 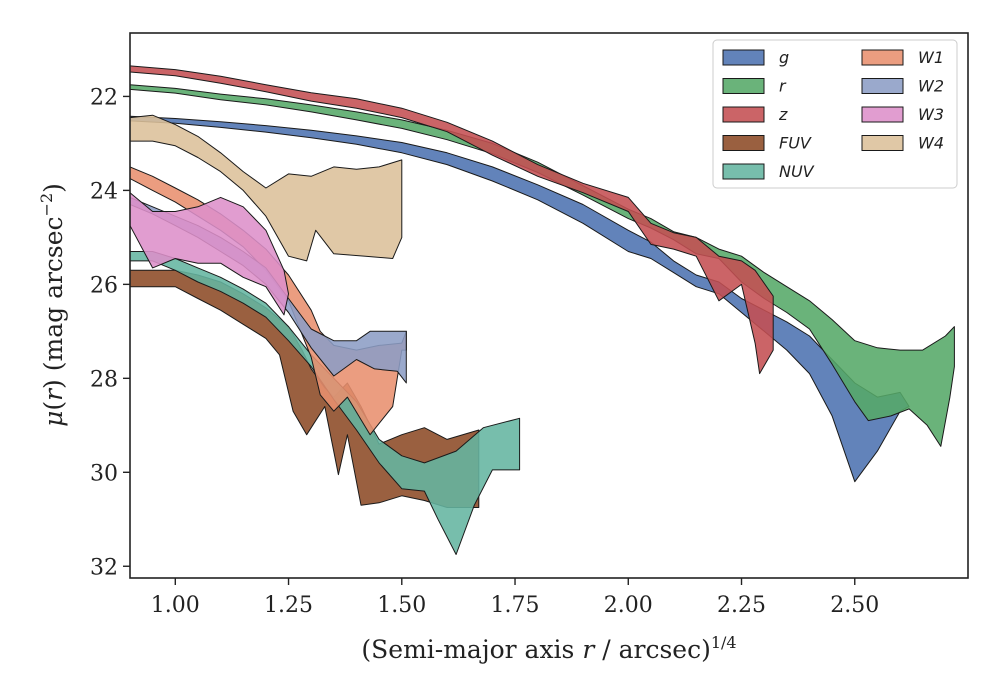 I want to click on y-tick-label: 26, so click(x=104, y=285).